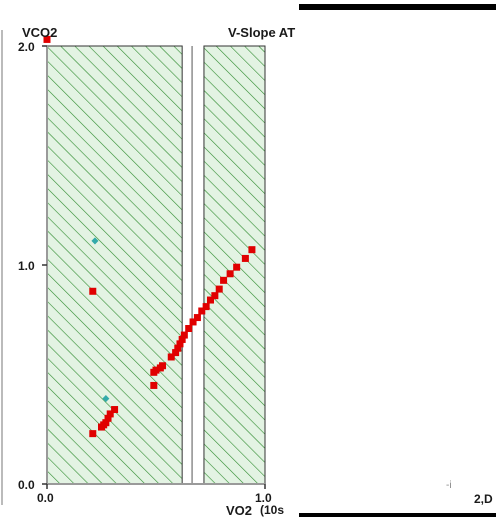 Image resolution: width=496 pixels, height=517 pixels. I want to click on y-tick-label: 0.0, so click(26, 485).